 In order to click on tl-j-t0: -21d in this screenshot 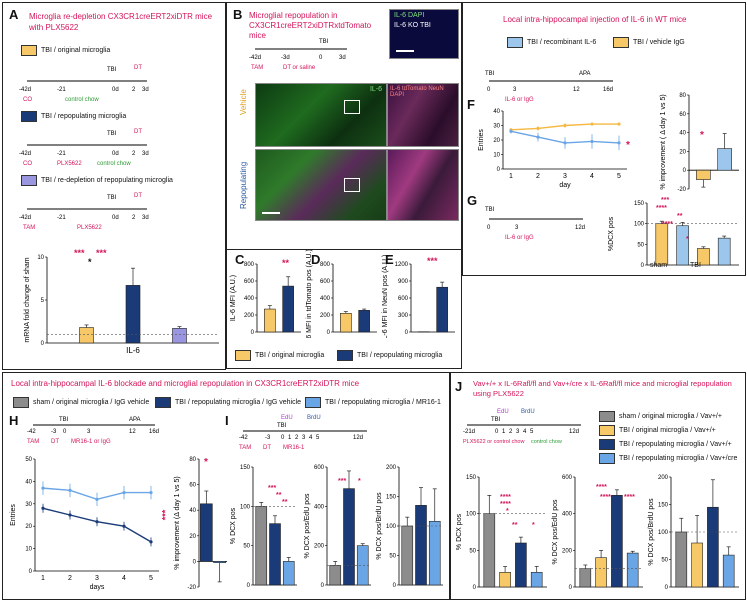, I will do `click(469, 432)`.